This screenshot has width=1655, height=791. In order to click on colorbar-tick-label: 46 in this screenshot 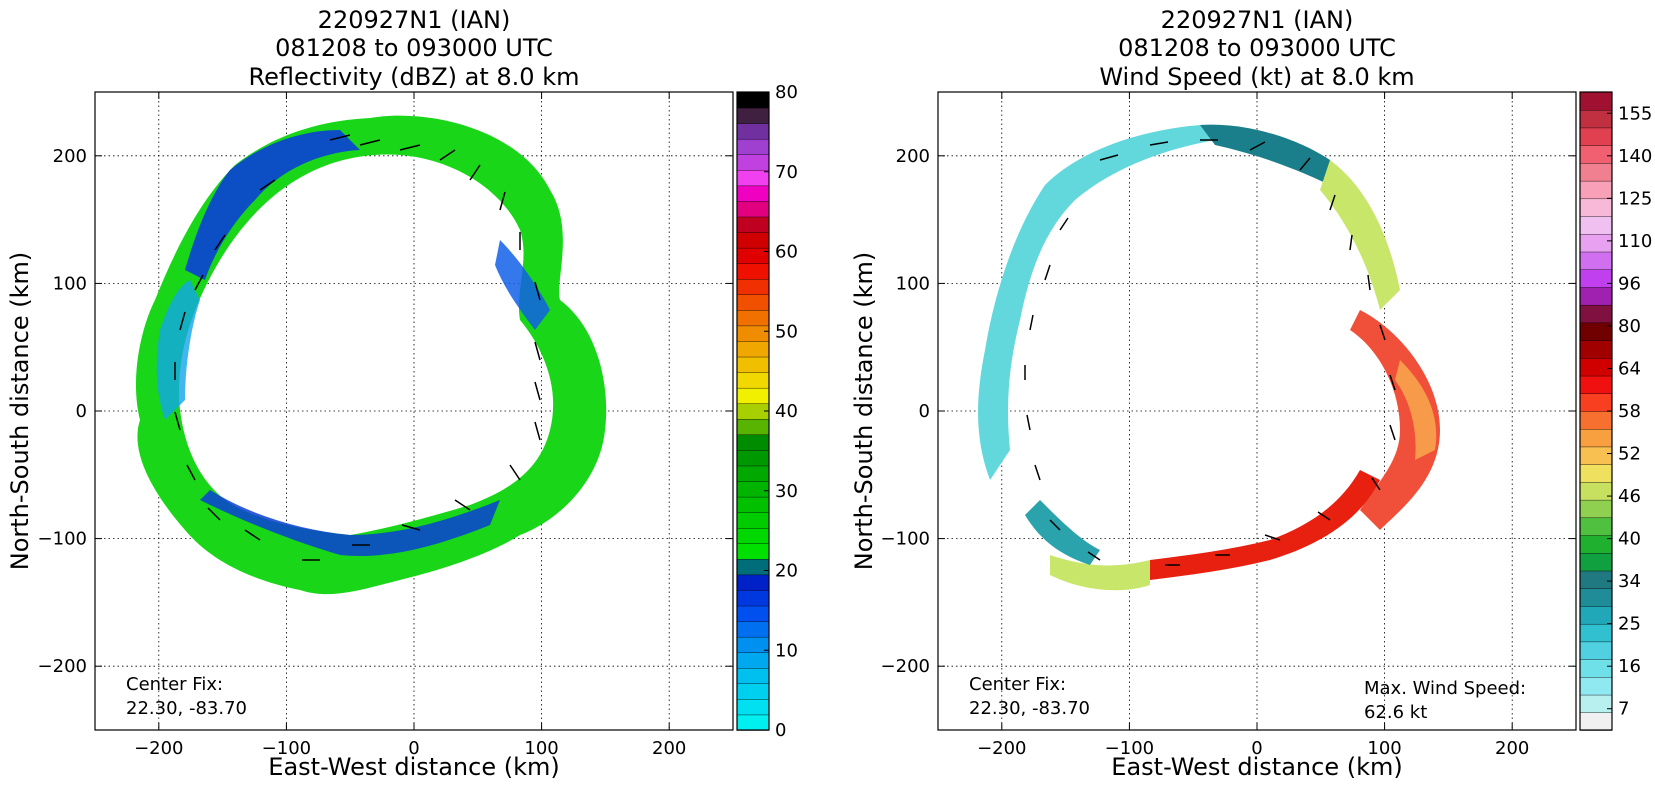, I will do `click(1629, 496)`.